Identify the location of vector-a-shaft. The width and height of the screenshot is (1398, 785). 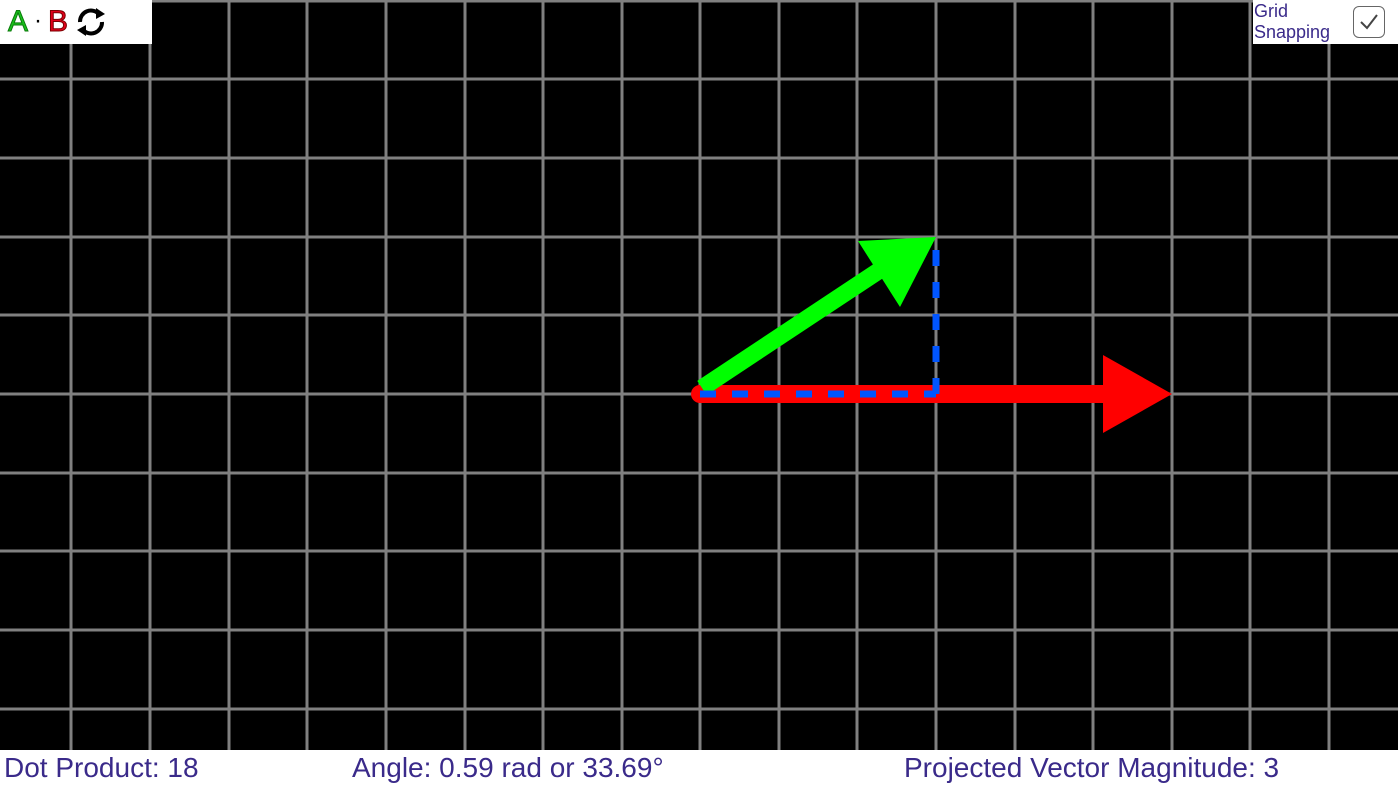
(791, 329).